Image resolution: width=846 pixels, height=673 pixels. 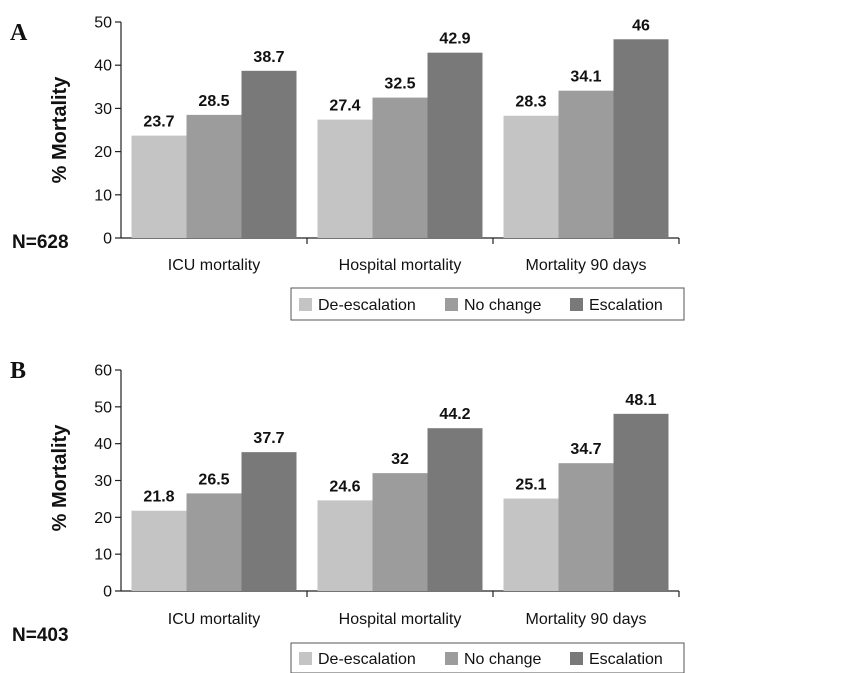 I want to click on data-label-a: 28.3, so click(x=530, y=102).